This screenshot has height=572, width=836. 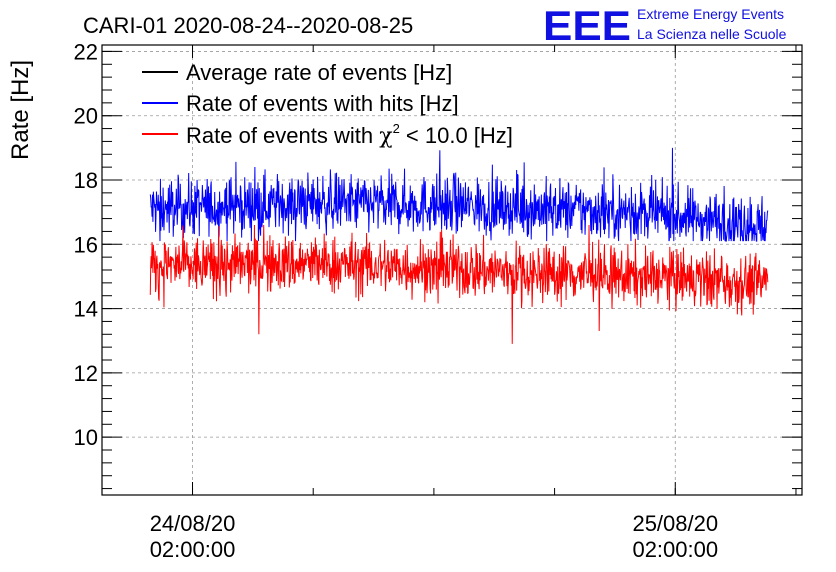 I want to click on logo-line-1: Extreme Energy Events, so click(x=710, y=14).